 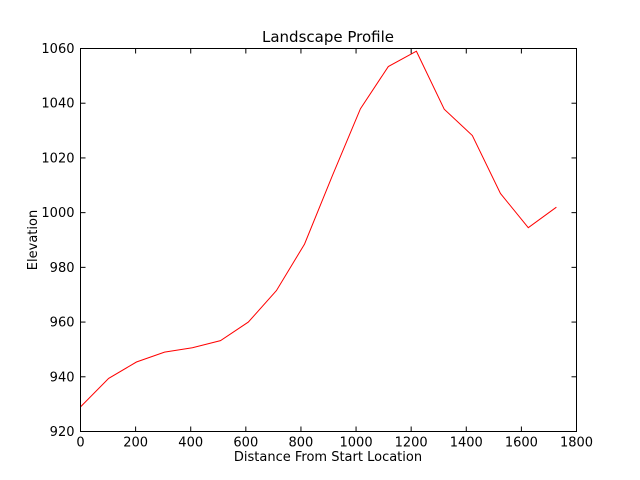 I want to click on x-axis-label: Distance From Start Location, so click(x=328, y=457).